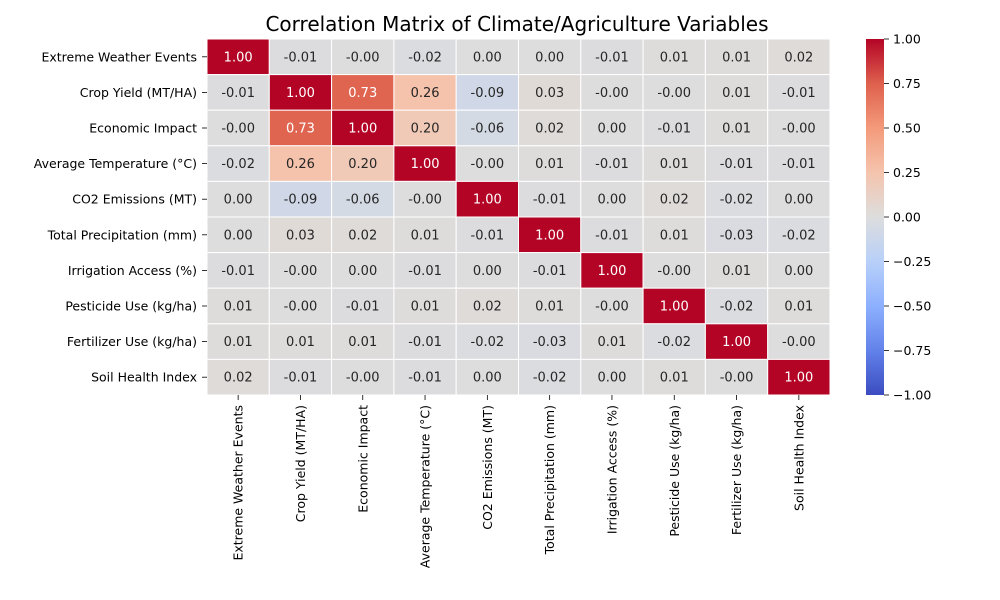 The width and height of the screenshot is (1000, 600). Describe the element at coordinates (362, 164) in the screenshot. I see `cell-value-label: 0.20` at that location.